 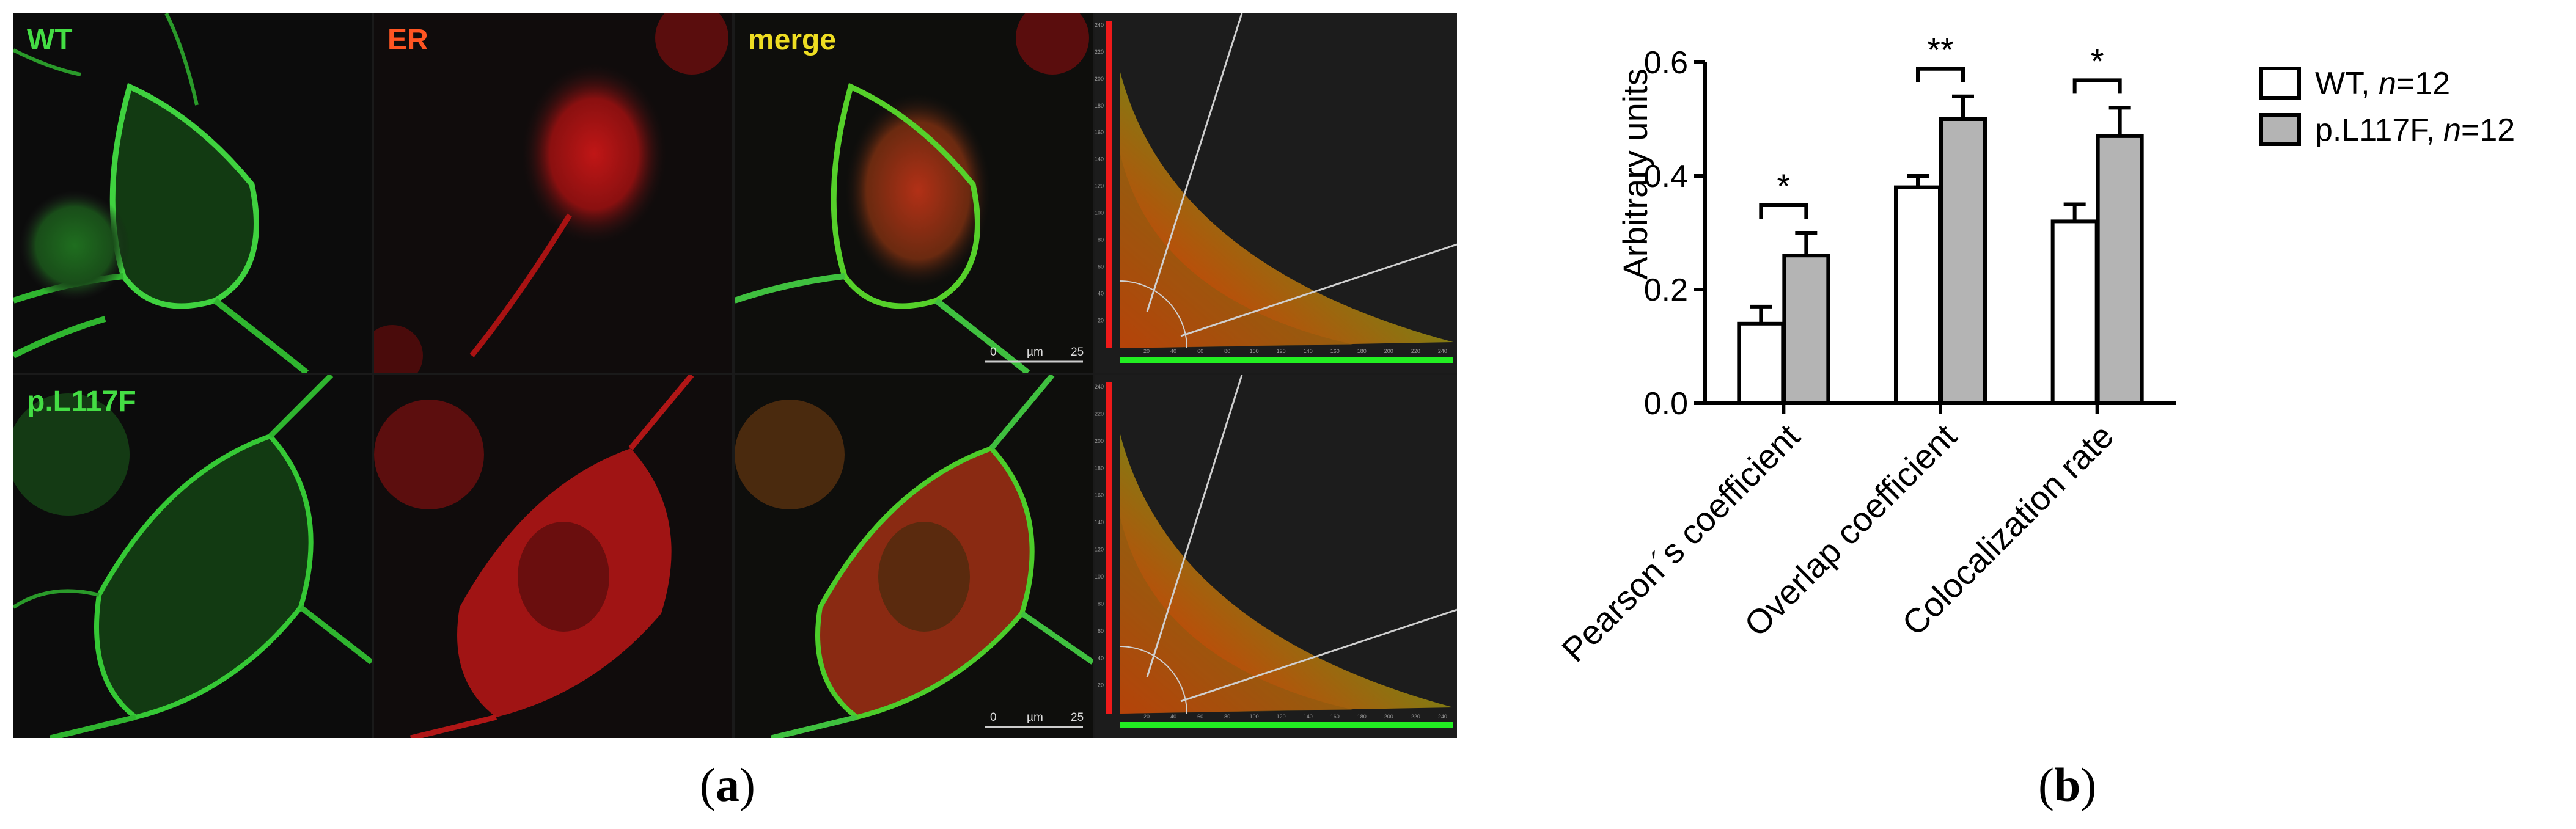 I want to click on panel-a-caption: (a), so click(x=727, y=784).